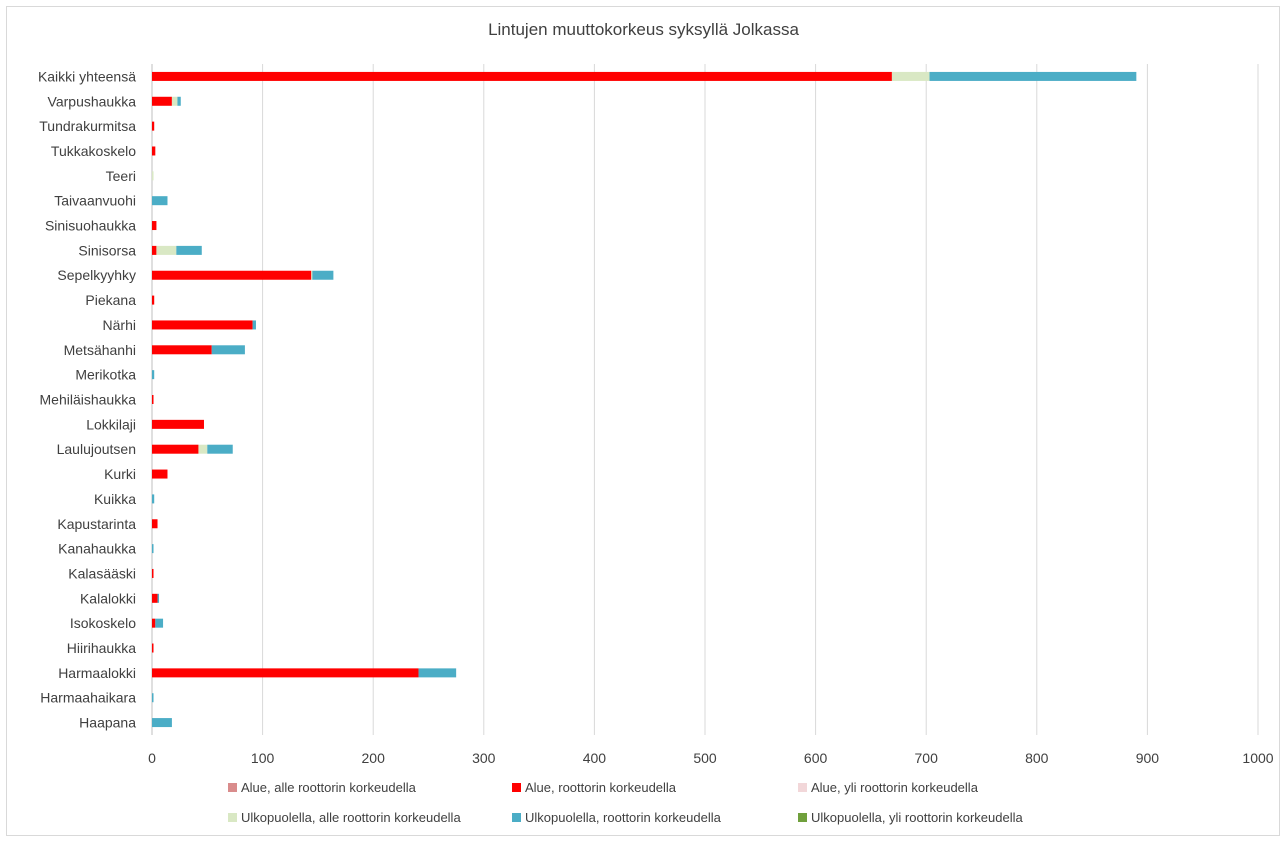 Image resolution: width=1287 pixels, height=843 pixels. What do you see at coordinates (623, 817) in the screenshot?
I see `legend-label: Ulkopuolella, roottorin korkeudella` at bounding box center [623, 817].